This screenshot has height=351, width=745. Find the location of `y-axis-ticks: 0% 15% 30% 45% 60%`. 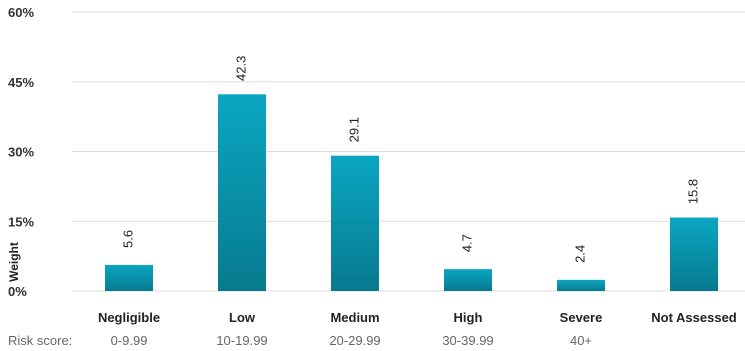

y-axis-ticks: 0% 15% 30% 45% 60% is located at coordinates (21, 152).